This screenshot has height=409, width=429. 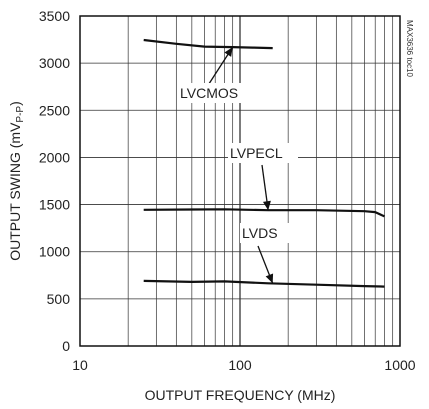 What do you see at coordinates (59, 299) in the screenshot?
I see `y-tick-label: 500` at bounding box center [59, 299].